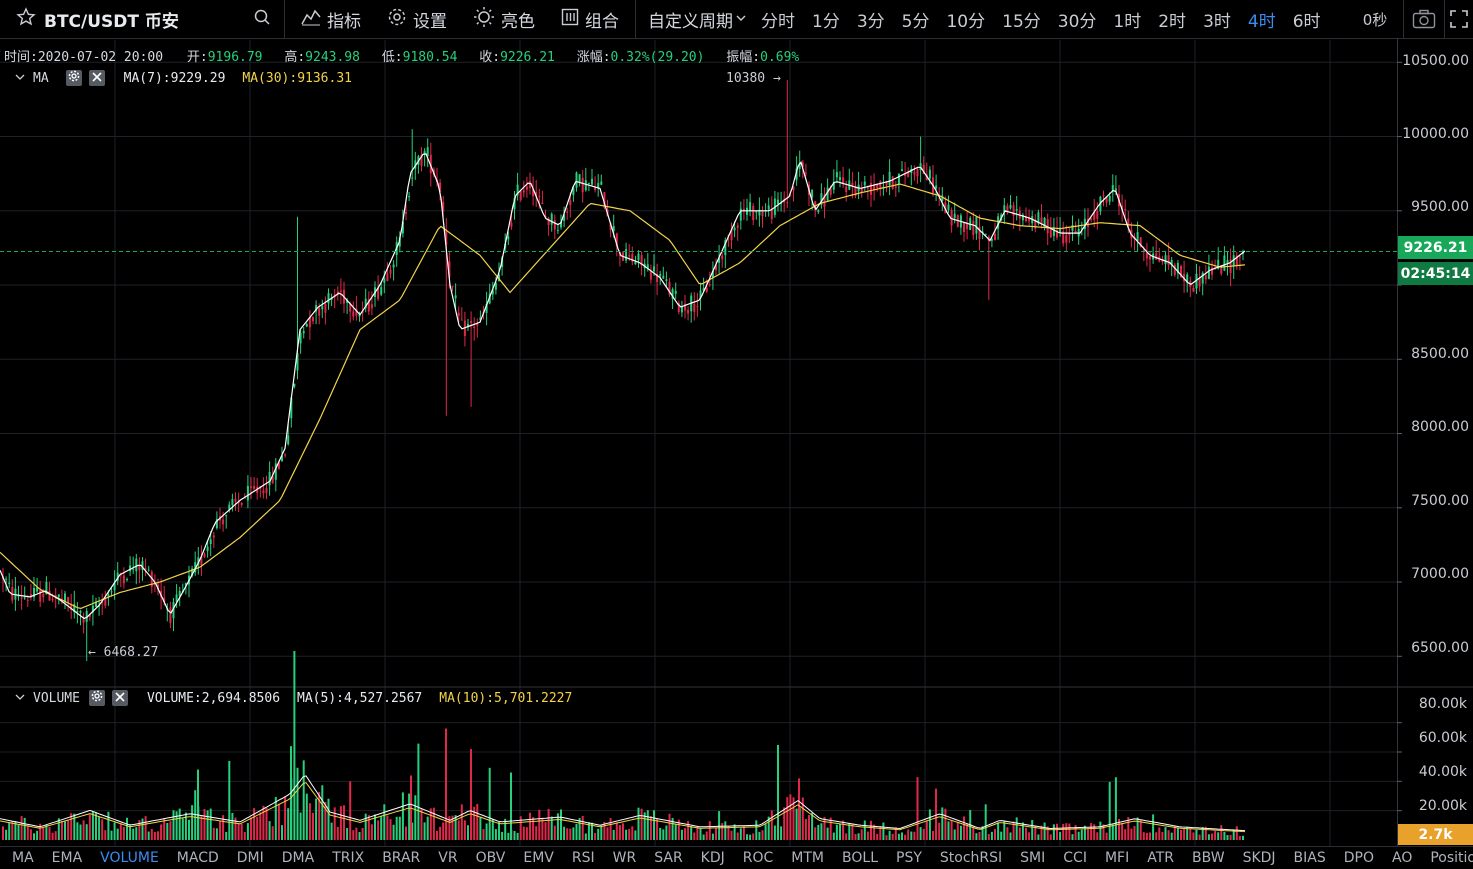  I want to click on indicator-tab-obv: OBV, so click(490, 858).